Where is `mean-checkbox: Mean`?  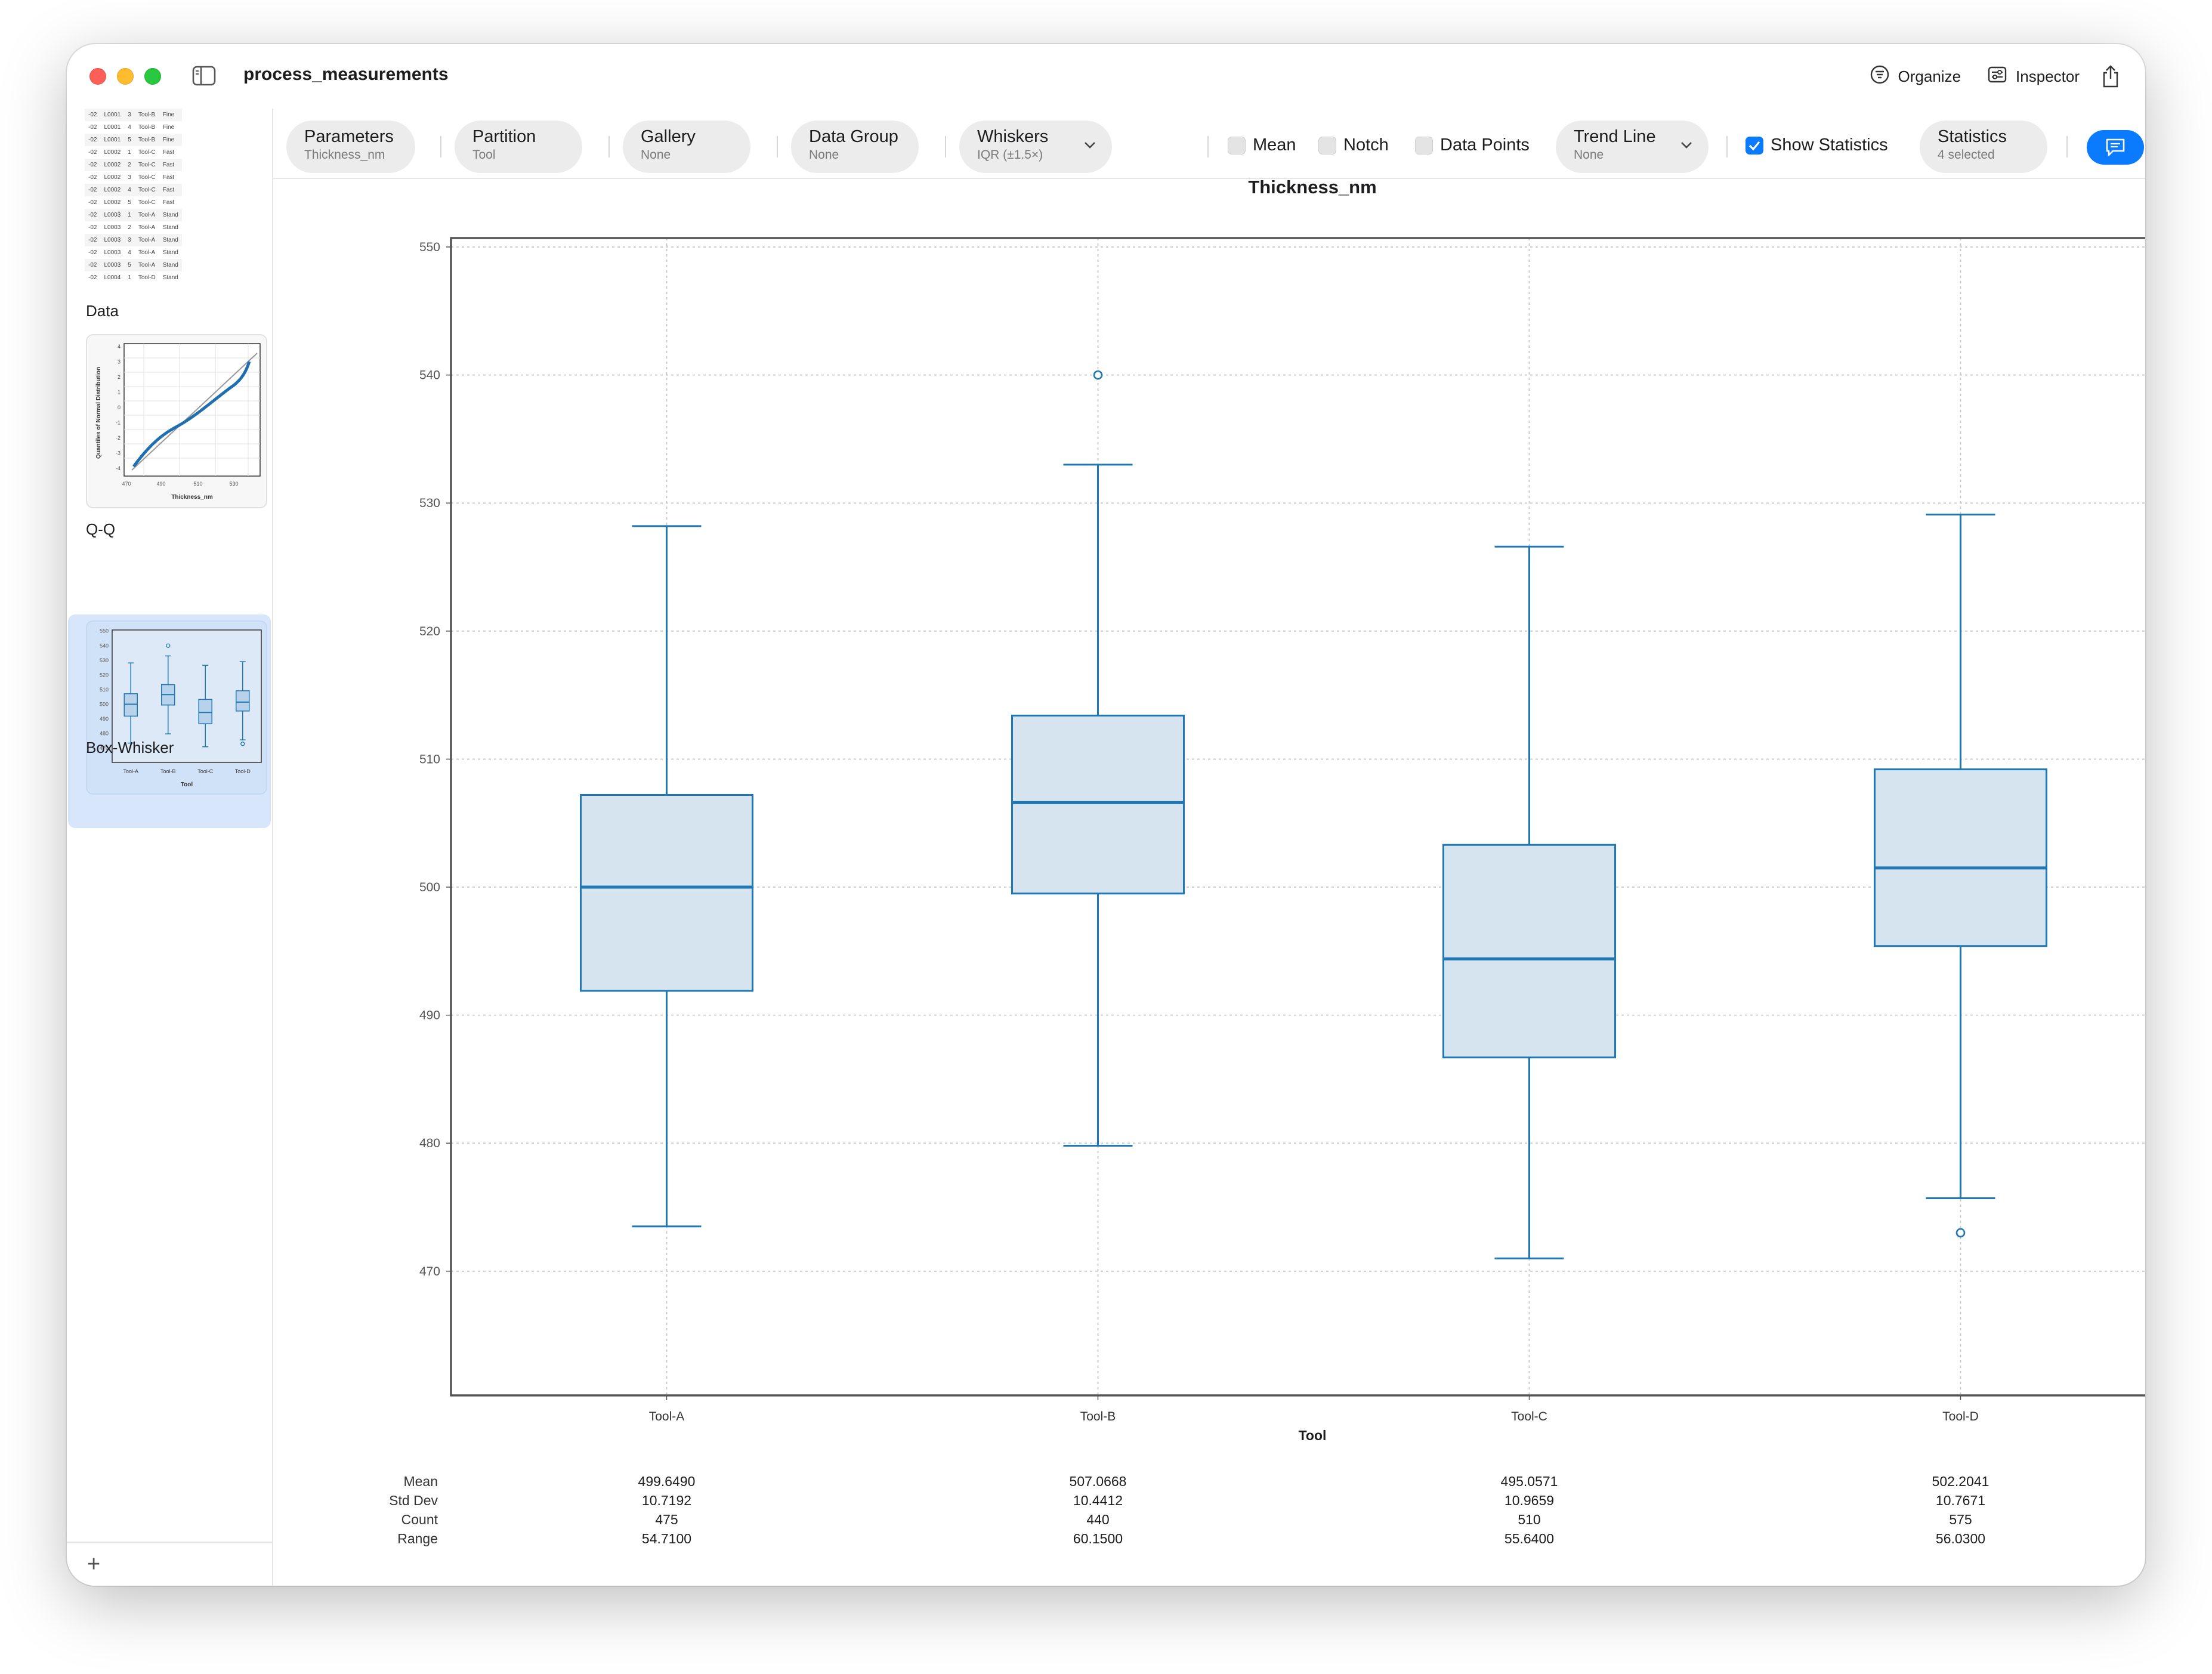
mean-checkbox: Mean is located at coordinates (1262, 145).